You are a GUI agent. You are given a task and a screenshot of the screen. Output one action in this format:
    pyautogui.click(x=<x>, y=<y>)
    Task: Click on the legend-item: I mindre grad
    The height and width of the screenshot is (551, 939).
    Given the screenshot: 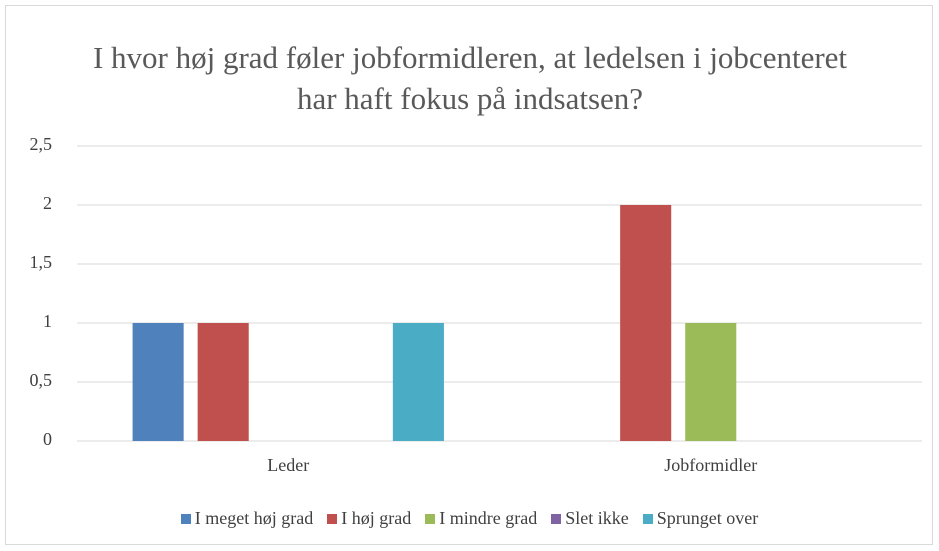 What is the action you would take?
    pyautogui.click(x=481, y=518)
    